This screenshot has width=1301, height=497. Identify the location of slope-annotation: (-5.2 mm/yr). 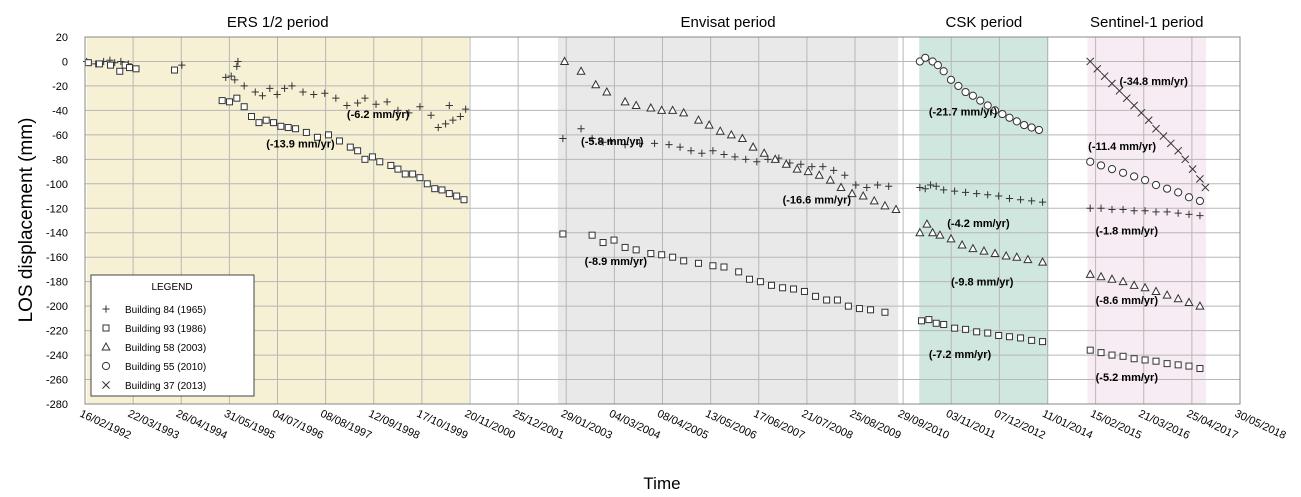
(1127, 378).